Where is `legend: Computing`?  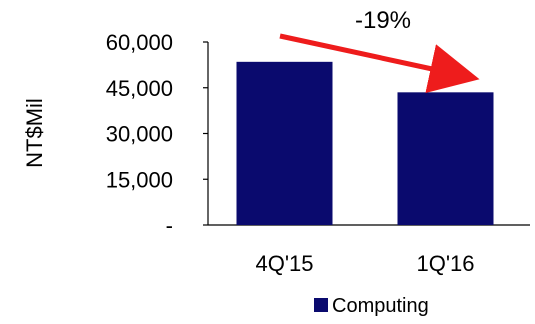 legend: Computing is located at coordinates (371, 306).